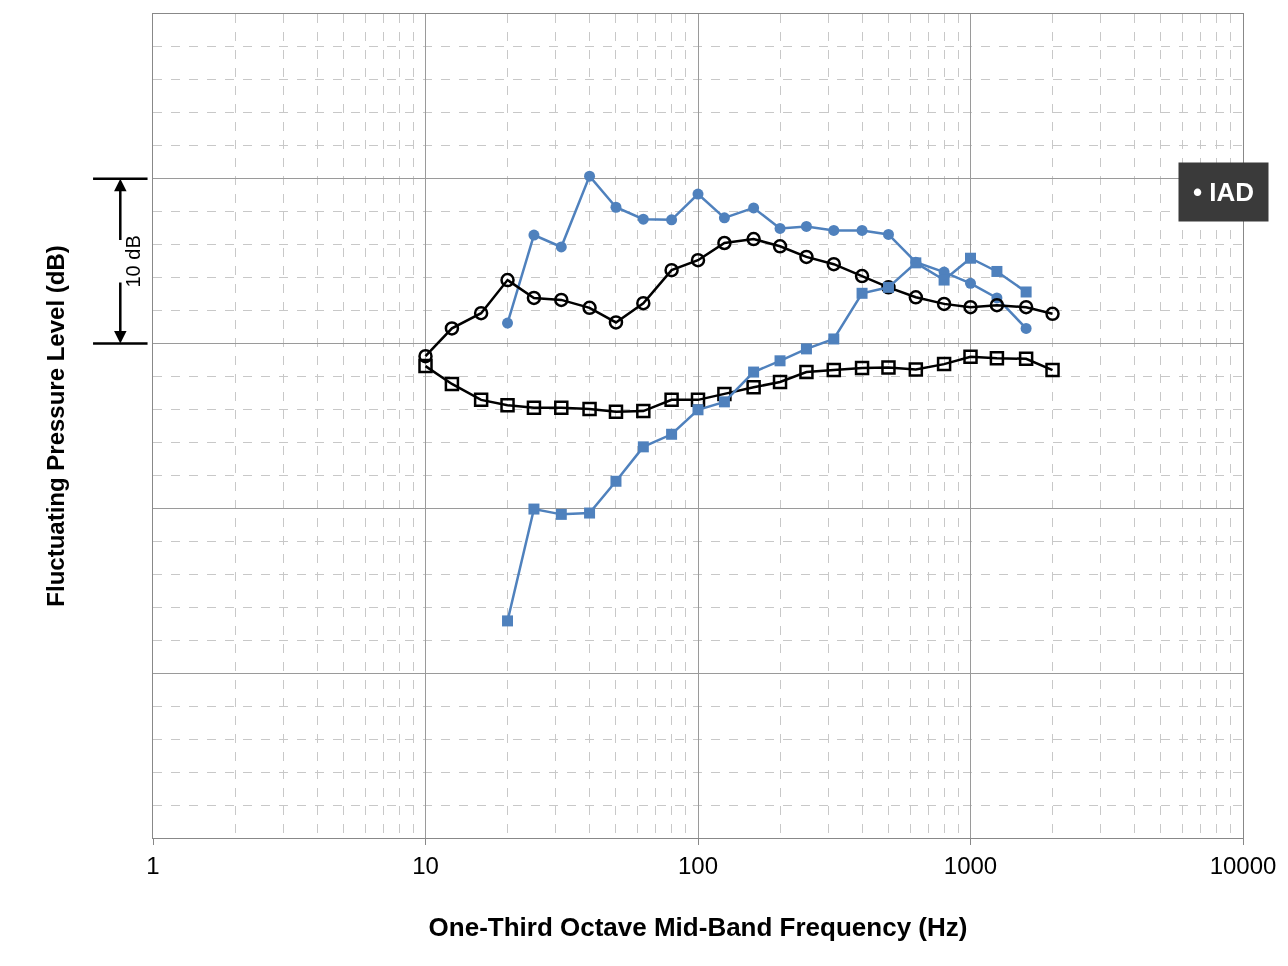 This screenshot has height=966, width=1288. Describe the element at coordinates (425, 865) in the screenshot. I see `x-tick-label: 10` at that location.